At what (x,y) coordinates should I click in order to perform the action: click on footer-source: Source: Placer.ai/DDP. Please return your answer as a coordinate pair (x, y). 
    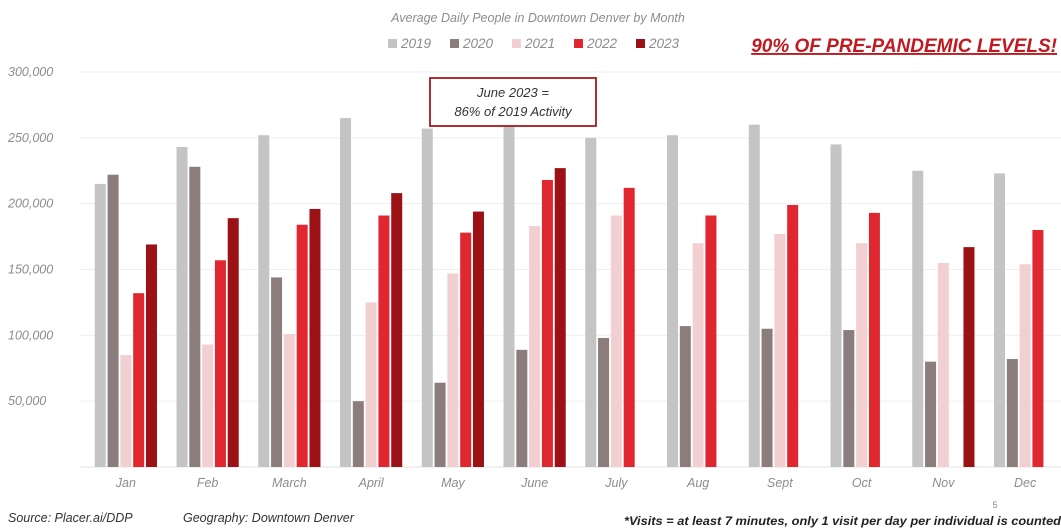
    Looking at the image, I should click on (70, 518).